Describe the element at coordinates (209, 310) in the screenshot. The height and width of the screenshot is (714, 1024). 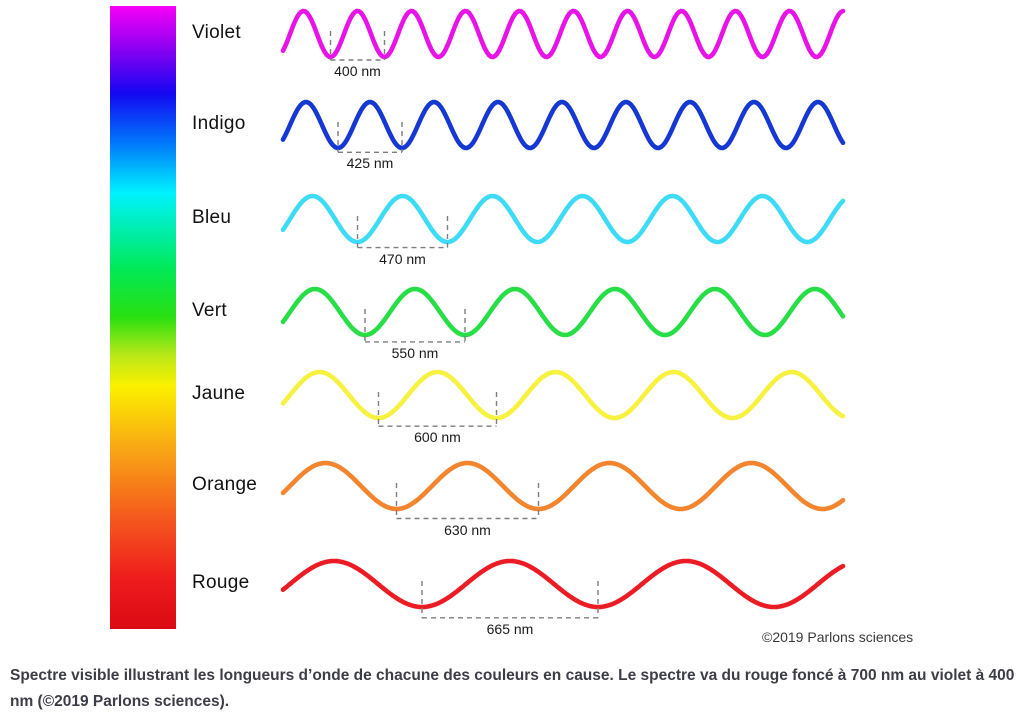
I see `color-label-vert: Vert` at that location.